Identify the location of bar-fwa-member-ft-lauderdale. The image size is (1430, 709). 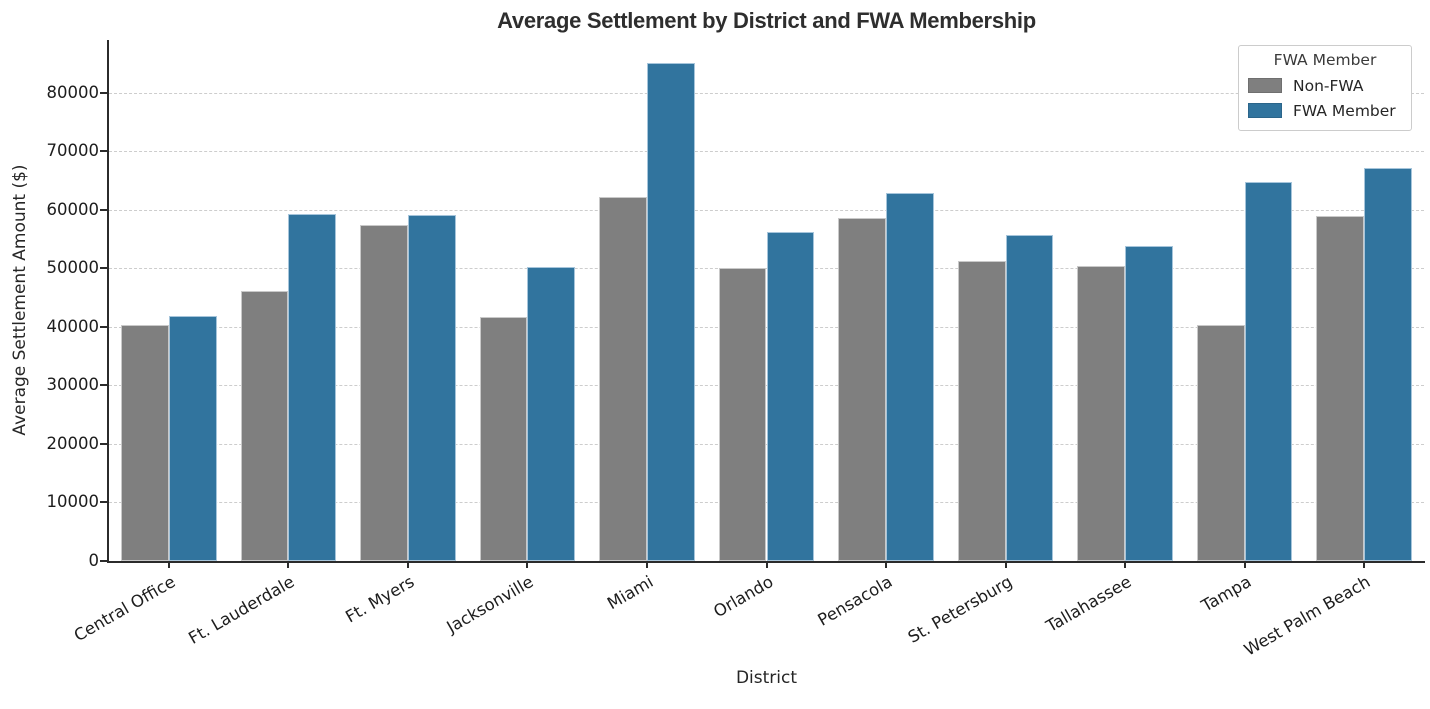
(312, 387).